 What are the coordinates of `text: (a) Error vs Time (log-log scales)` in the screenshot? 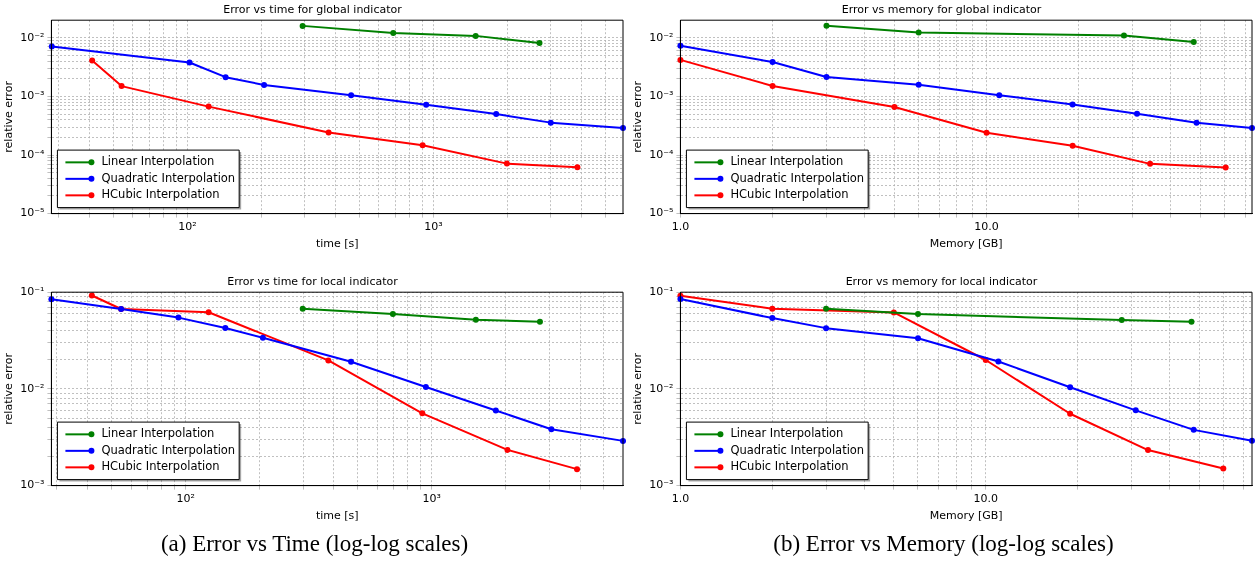 It's located at (314, 544).